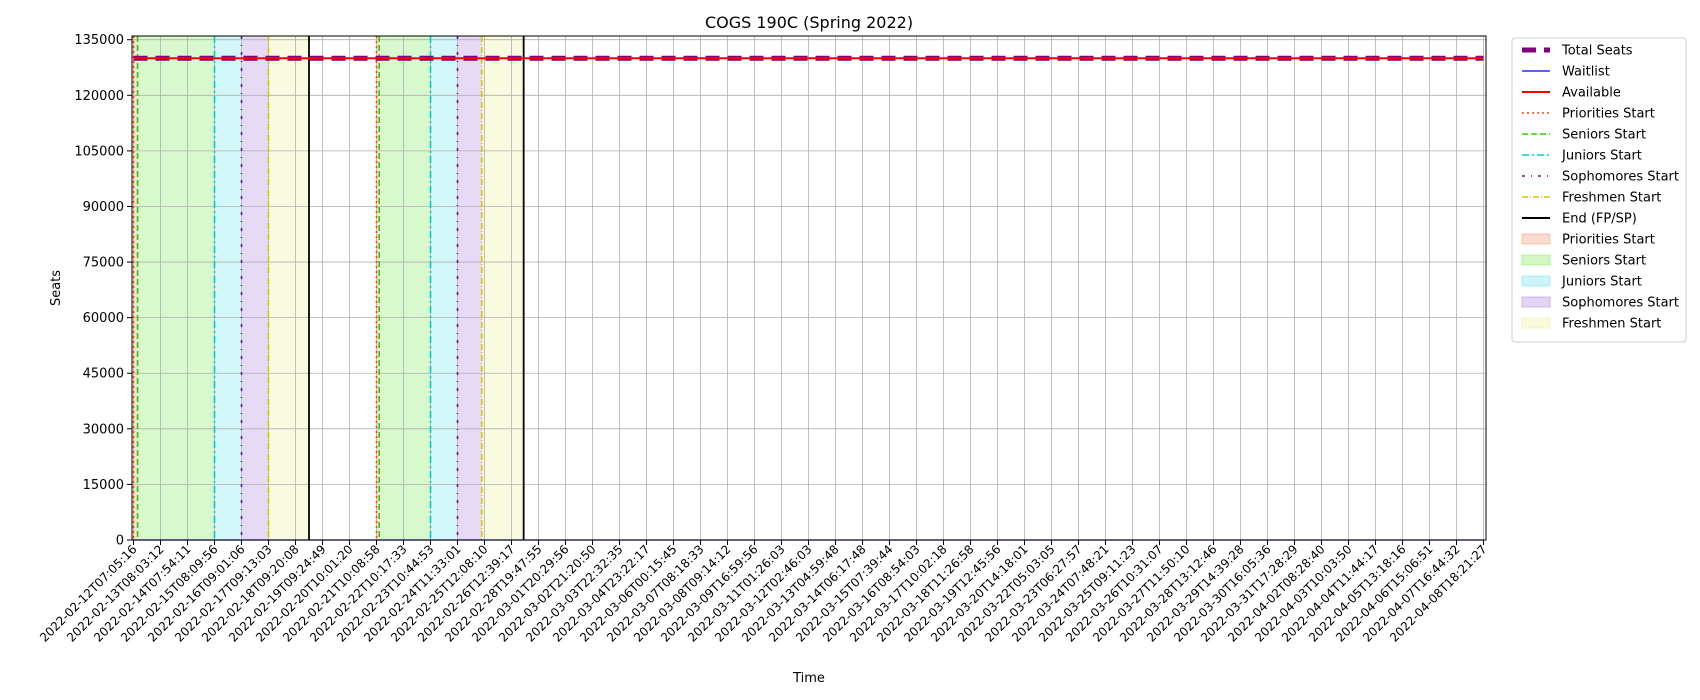 The width and height of the screenshot is (1700, 700). What do you see at coordinates (99, 151) in the screenshot?
I see `y-tick-label: 105000` at bounding box center [99, 151].